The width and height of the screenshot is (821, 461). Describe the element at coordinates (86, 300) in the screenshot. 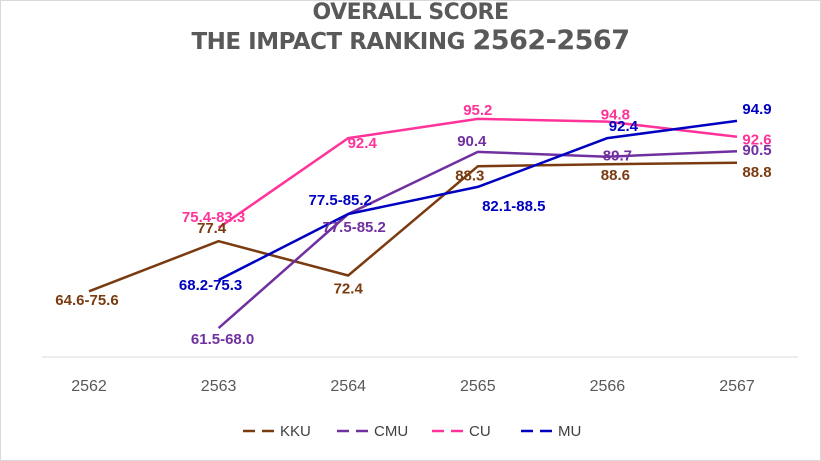

I see `data-label-kku: 64.6-75.6` at that location.